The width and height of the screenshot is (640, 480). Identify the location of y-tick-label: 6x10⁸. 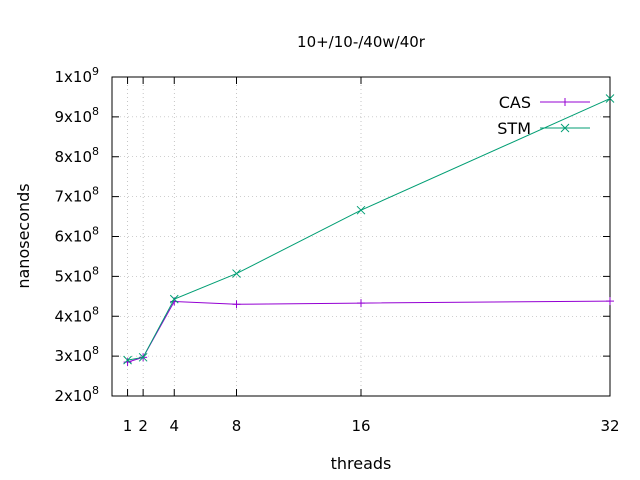
(76, 235).